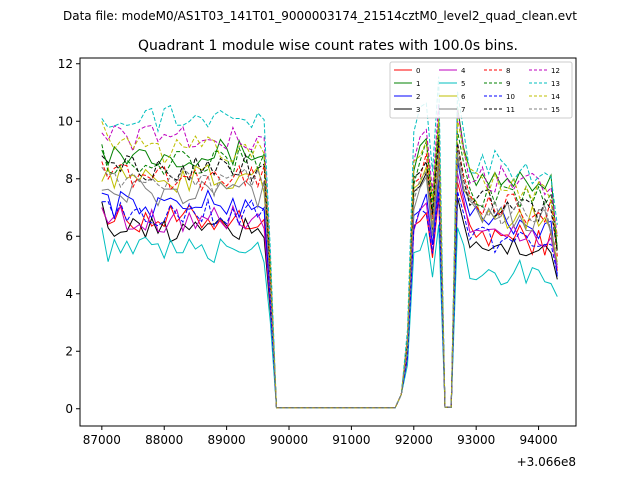 The image size is (640, 484). Describe the element at coordinates (476, 440) in the screenshot. I see `x-tick-label: 93000` at that location.